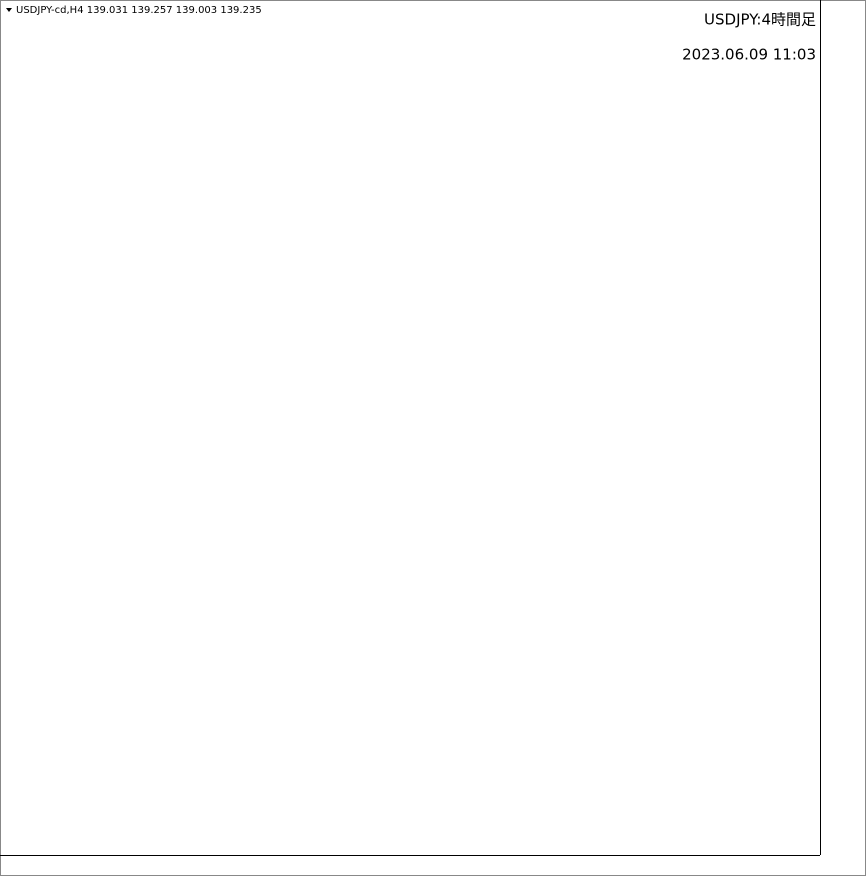 This screenshot has height=876, width=866. Describe the element at coordinates (749, 55) in the screenshot. I see `chart-subtitle: 2023.06.09 11:03` at that location.